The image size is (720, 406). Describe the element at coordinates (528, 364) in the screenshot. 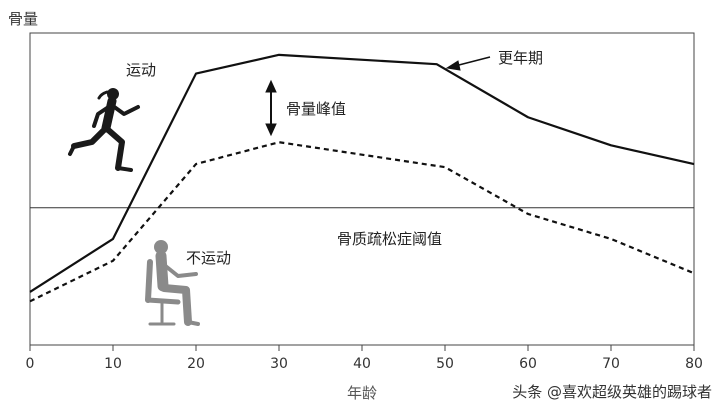

I see `x-tick-label: 60` at that location.